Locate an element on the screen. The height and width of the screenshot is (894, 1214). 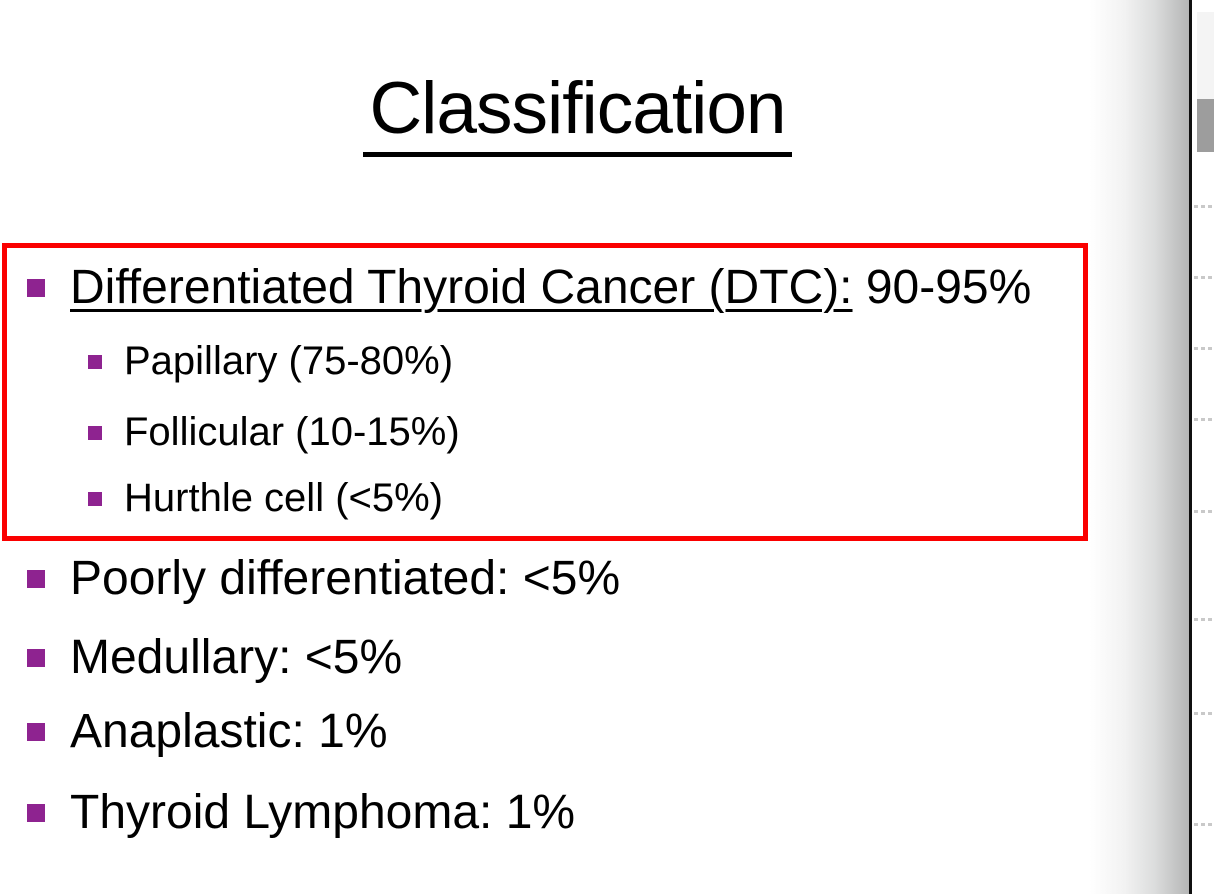
list-item: Poorly differentiated: <5% is located at coordinates (323, 578).